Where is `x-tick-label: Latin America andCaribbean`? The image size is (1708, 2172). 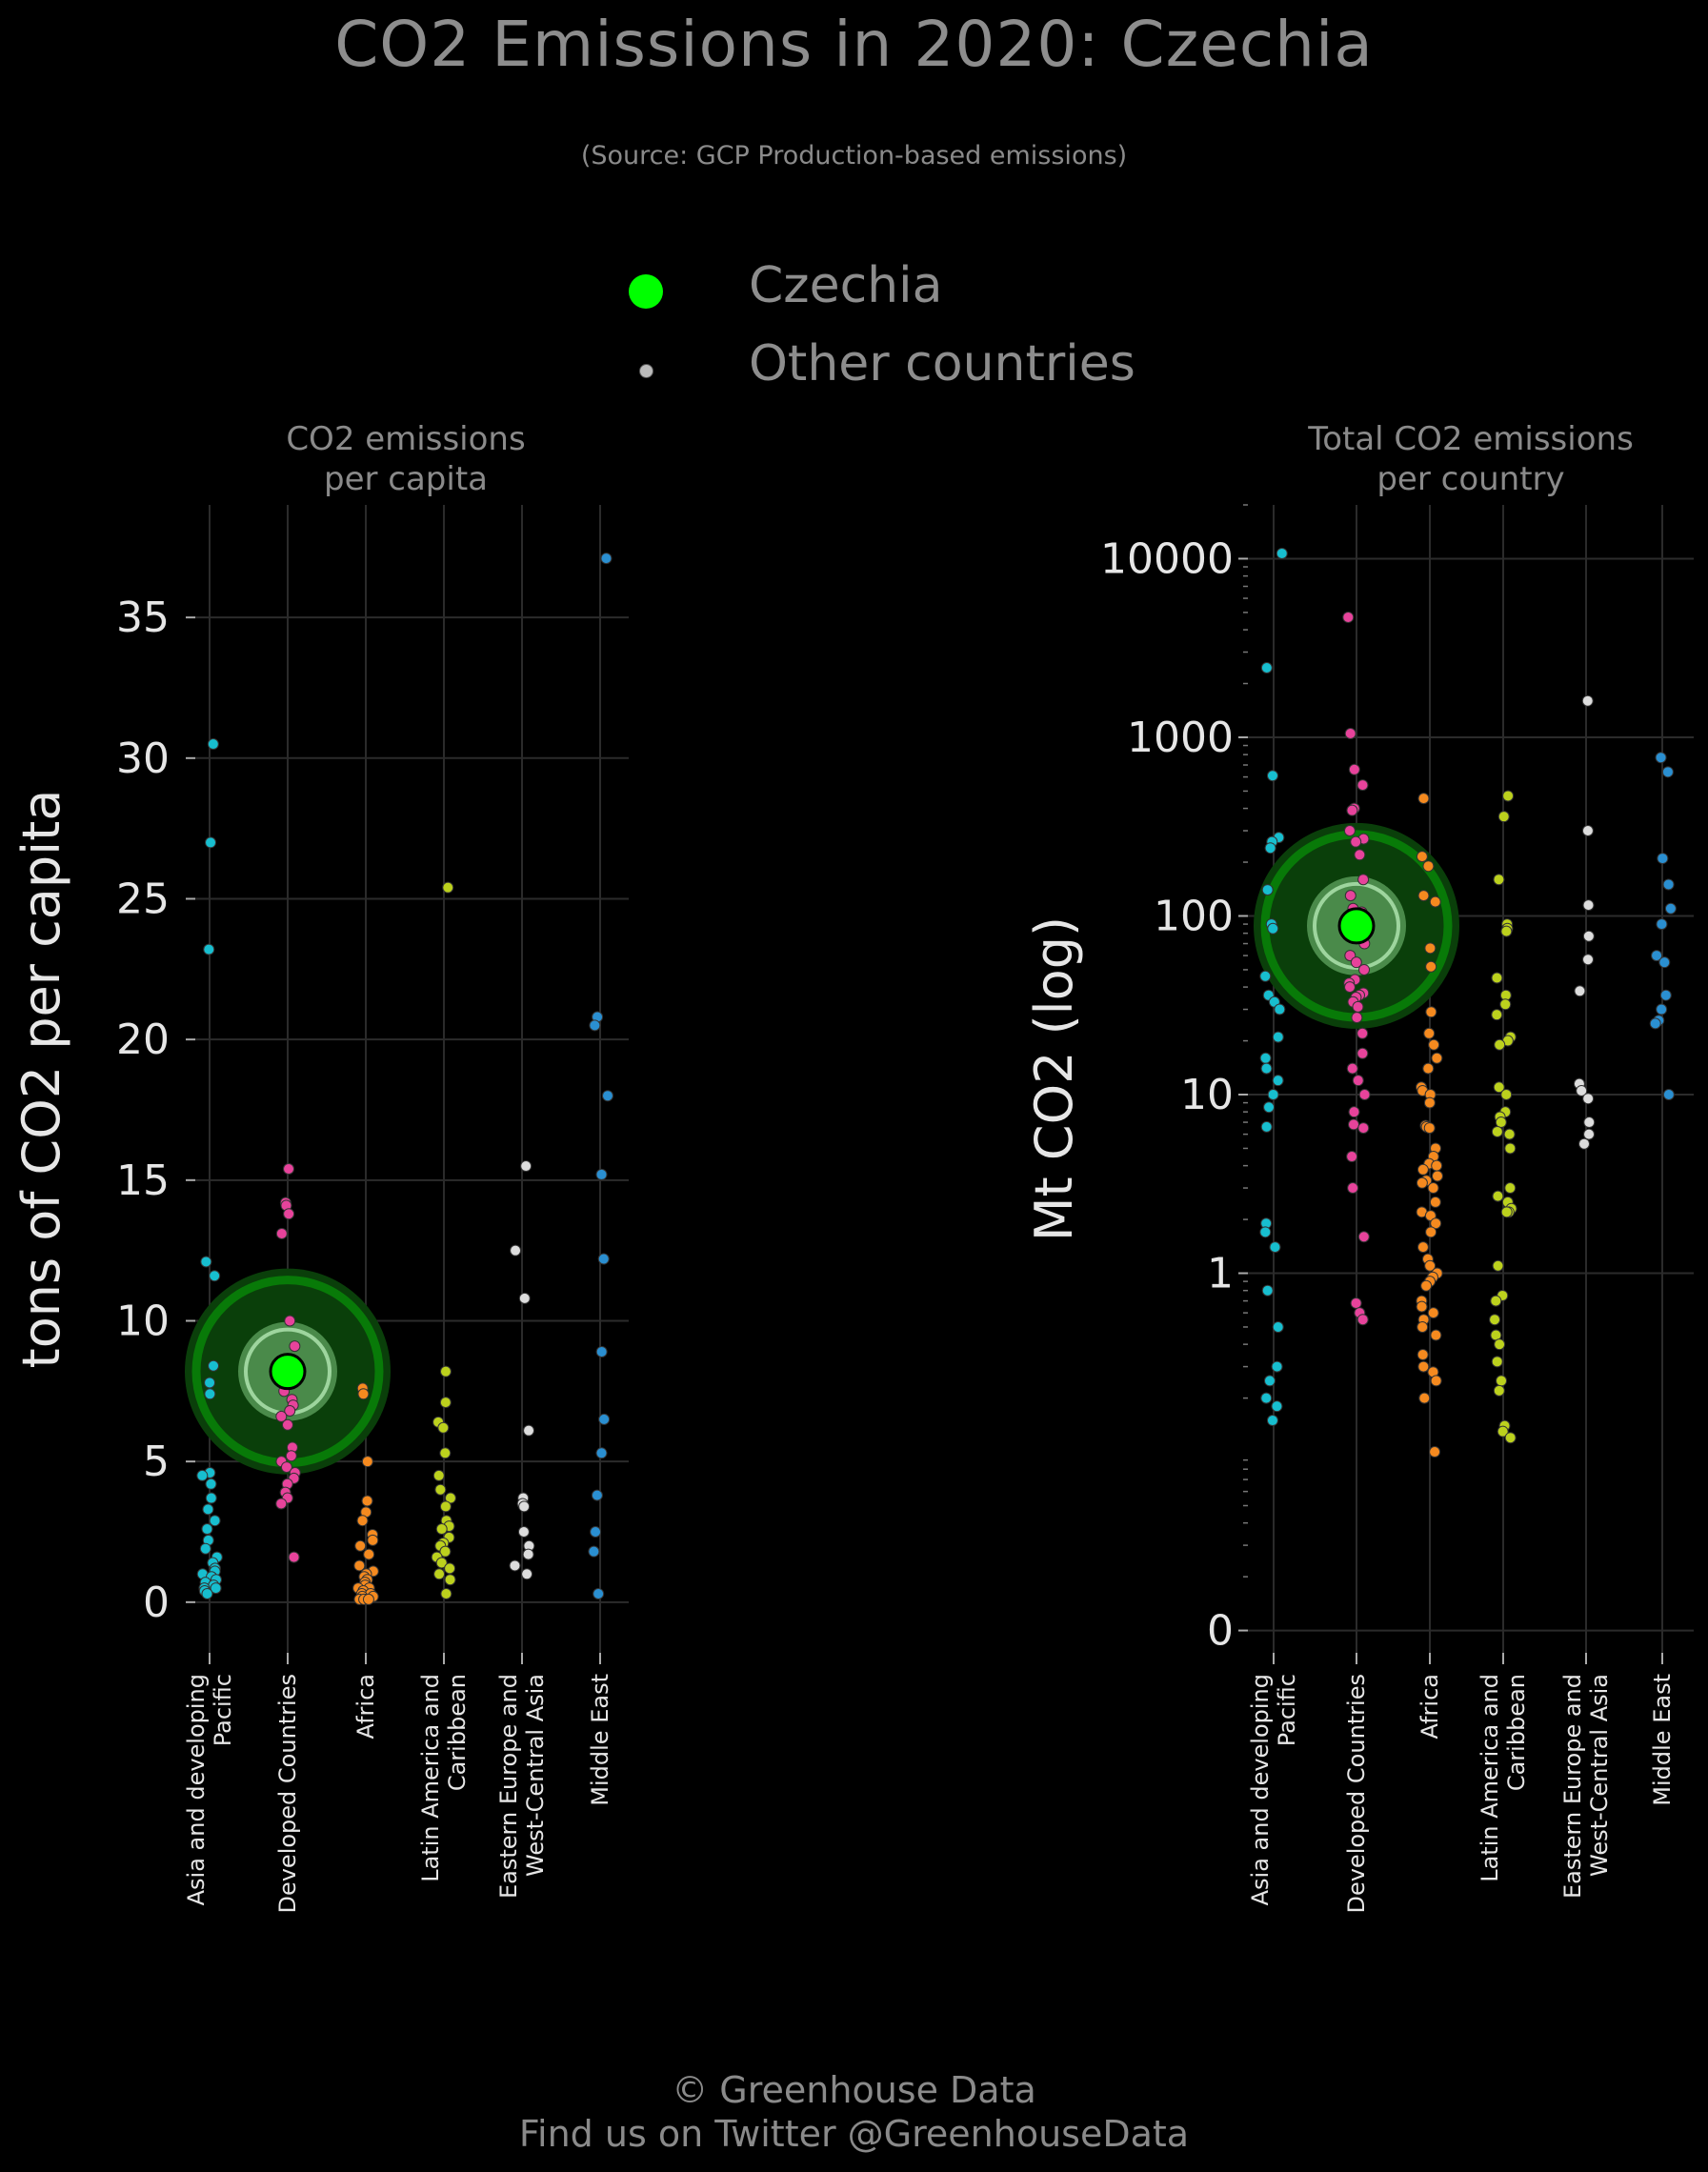
x-tick-label: Latin America andCaribbean is located at coordinates (444, 1778).